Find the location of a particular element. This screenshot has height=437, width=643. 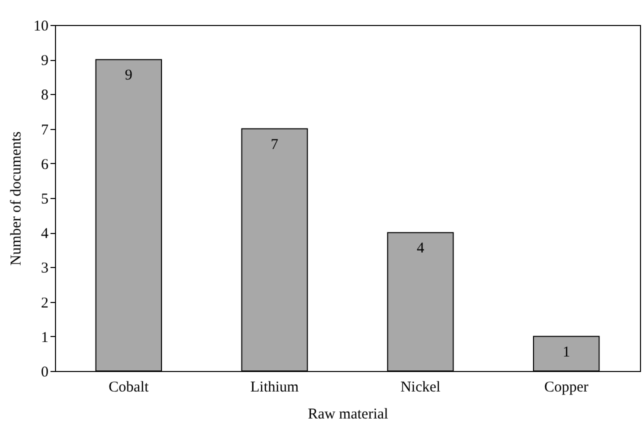

y-tick-label: 0 is located at coordinates (44, 372).